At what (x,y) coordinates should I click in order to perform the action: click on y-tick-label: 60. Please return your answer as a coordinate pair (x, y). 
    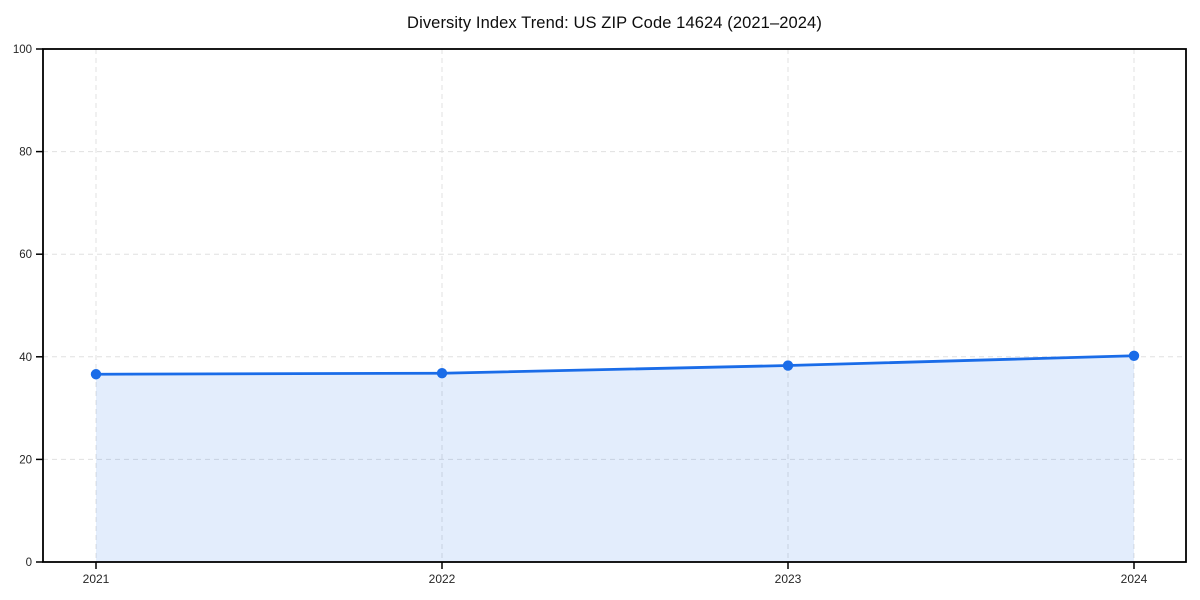
    Looking at the image, I should click on (25, 255).